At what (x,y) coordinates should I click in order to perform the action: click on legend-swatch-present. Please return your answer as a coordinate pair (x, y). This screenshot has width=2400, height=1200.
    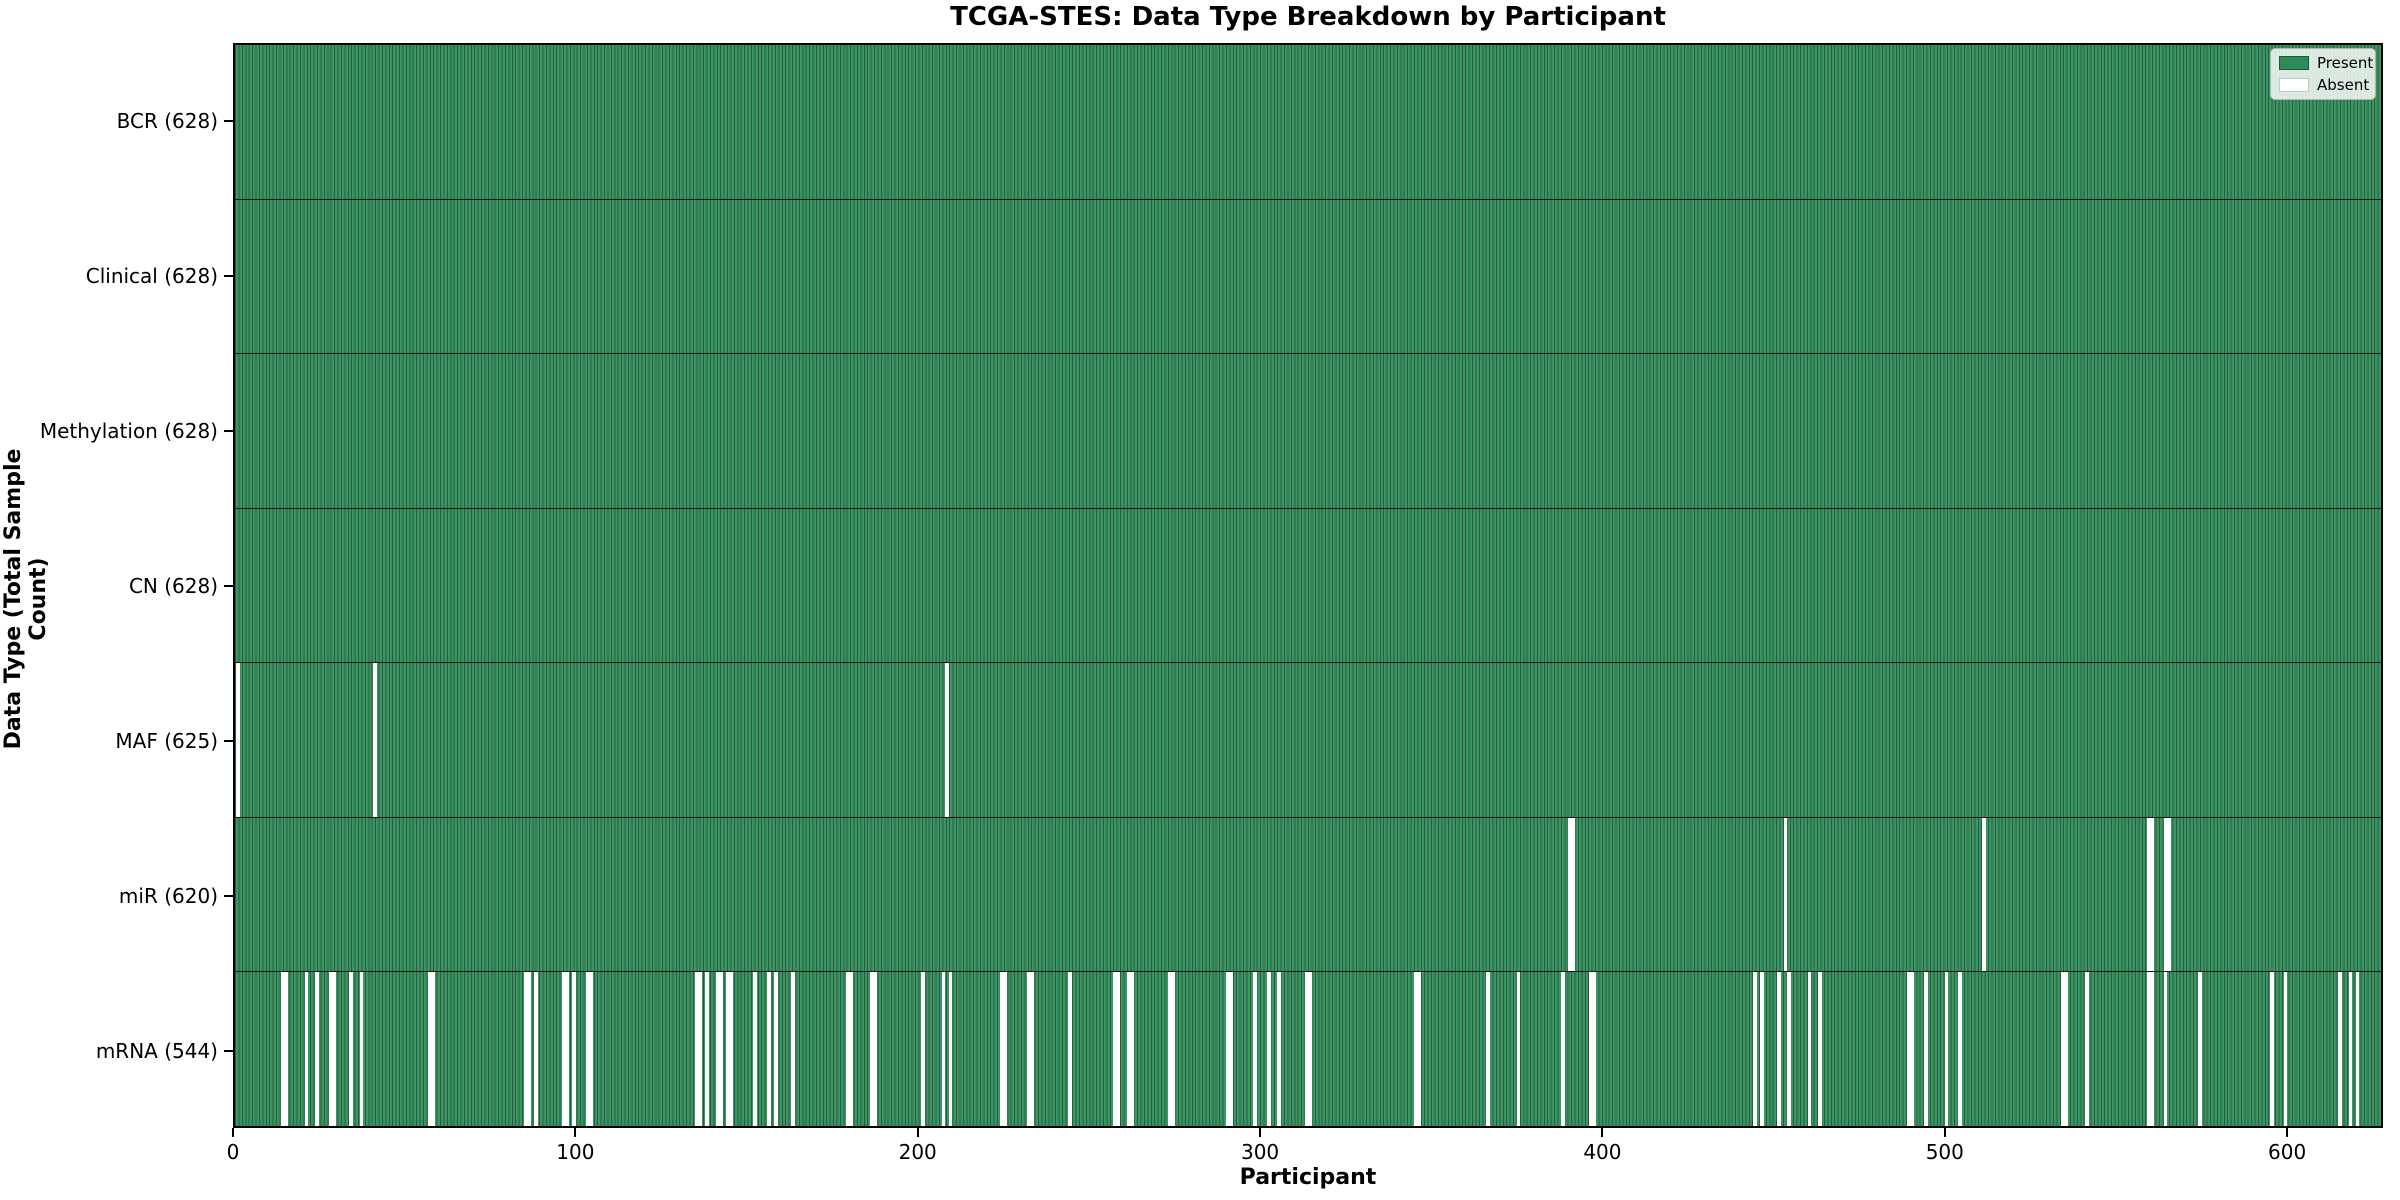
    Looking at the image, I should click on (2294, 63).